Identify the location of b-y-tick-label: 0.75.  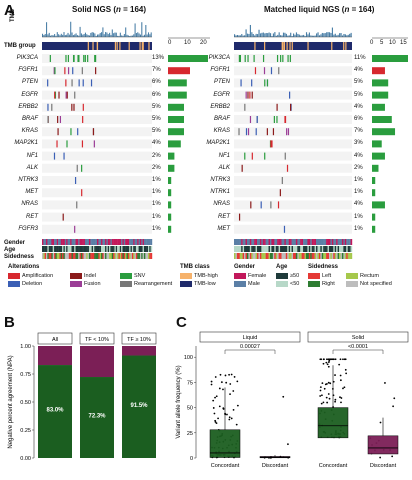
(25, 375).